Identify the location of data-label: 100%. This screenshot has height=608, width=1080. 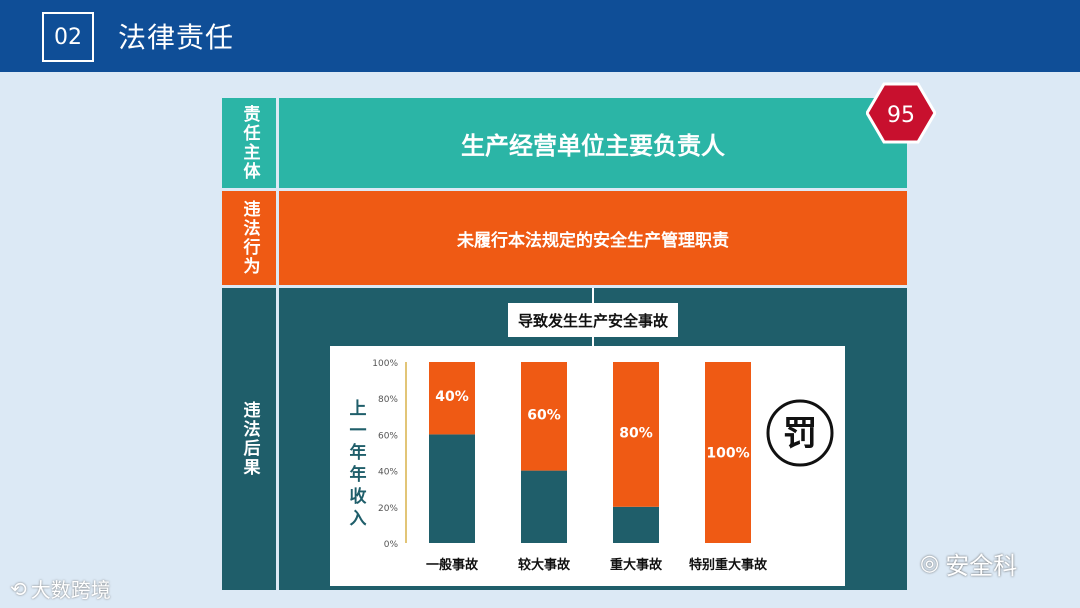
(727, 454).